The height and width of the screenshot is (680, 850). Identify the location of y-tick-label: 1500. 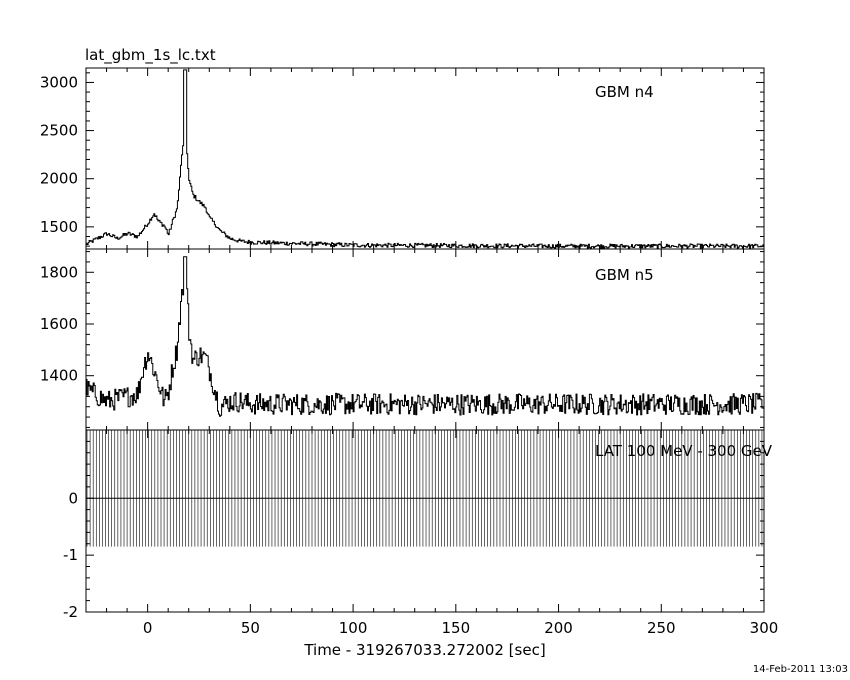
(59, 227).